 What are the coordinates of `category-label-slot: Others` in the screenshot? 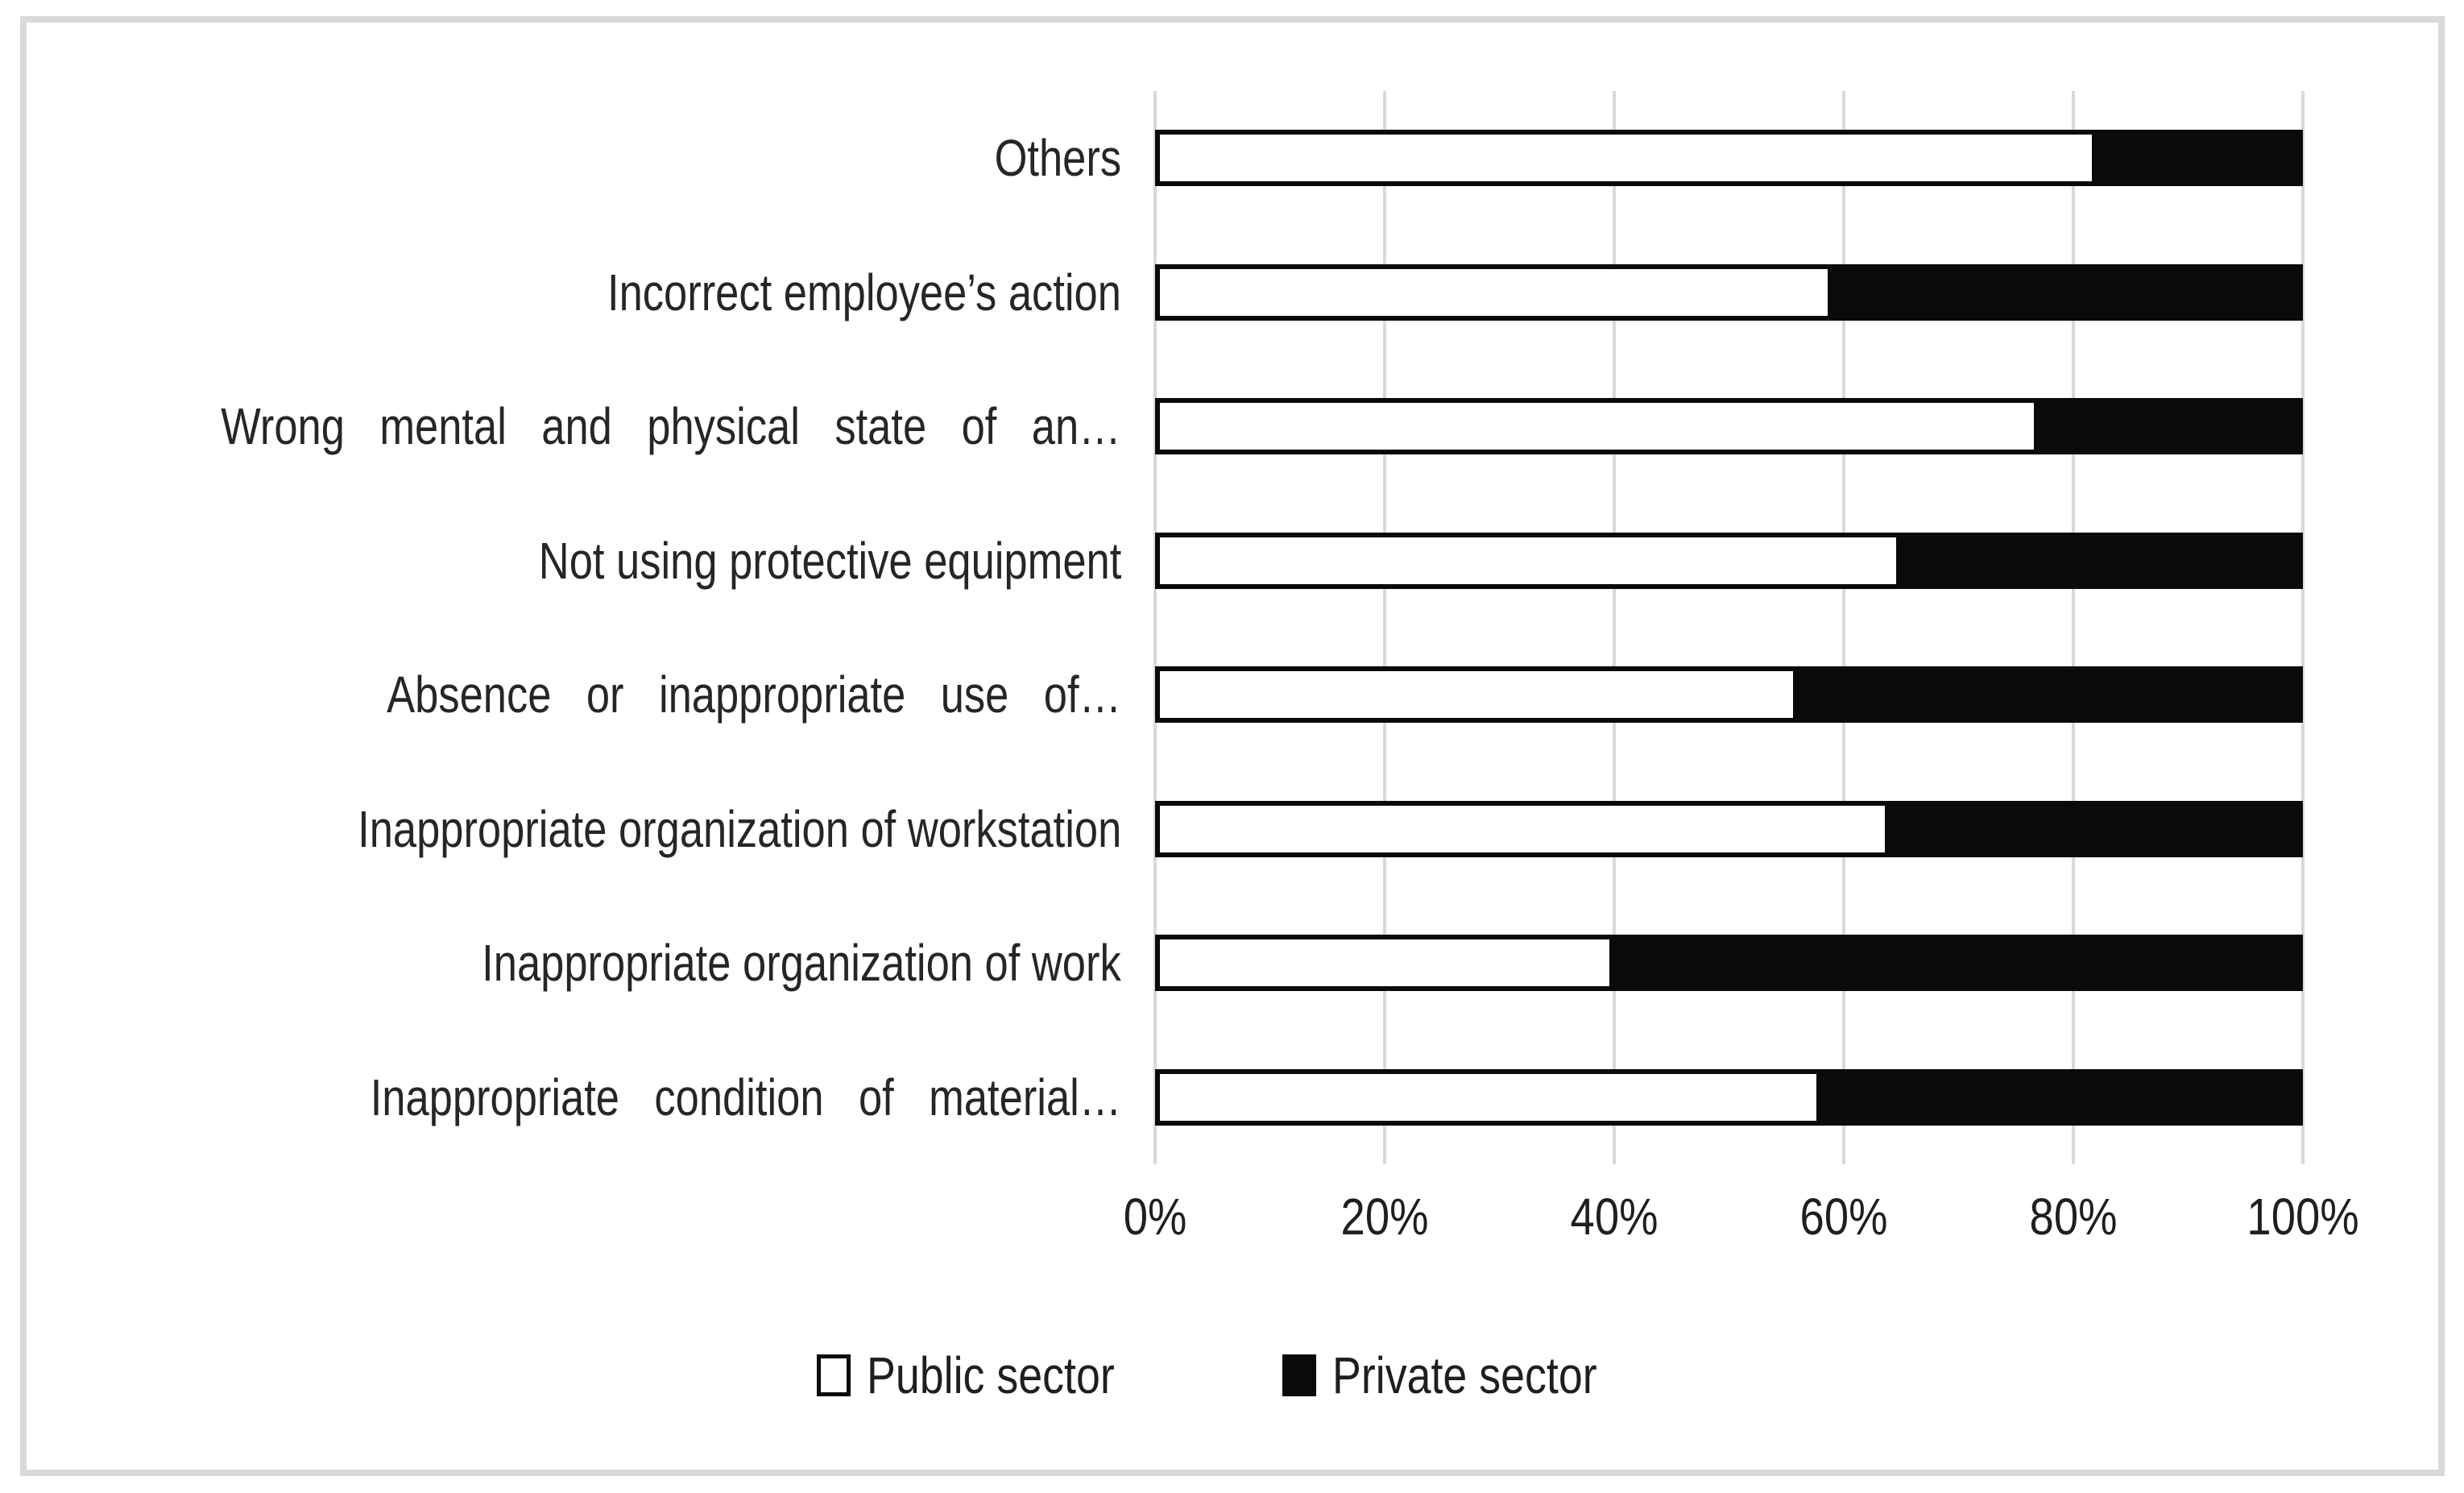 It's located at (584, 158).